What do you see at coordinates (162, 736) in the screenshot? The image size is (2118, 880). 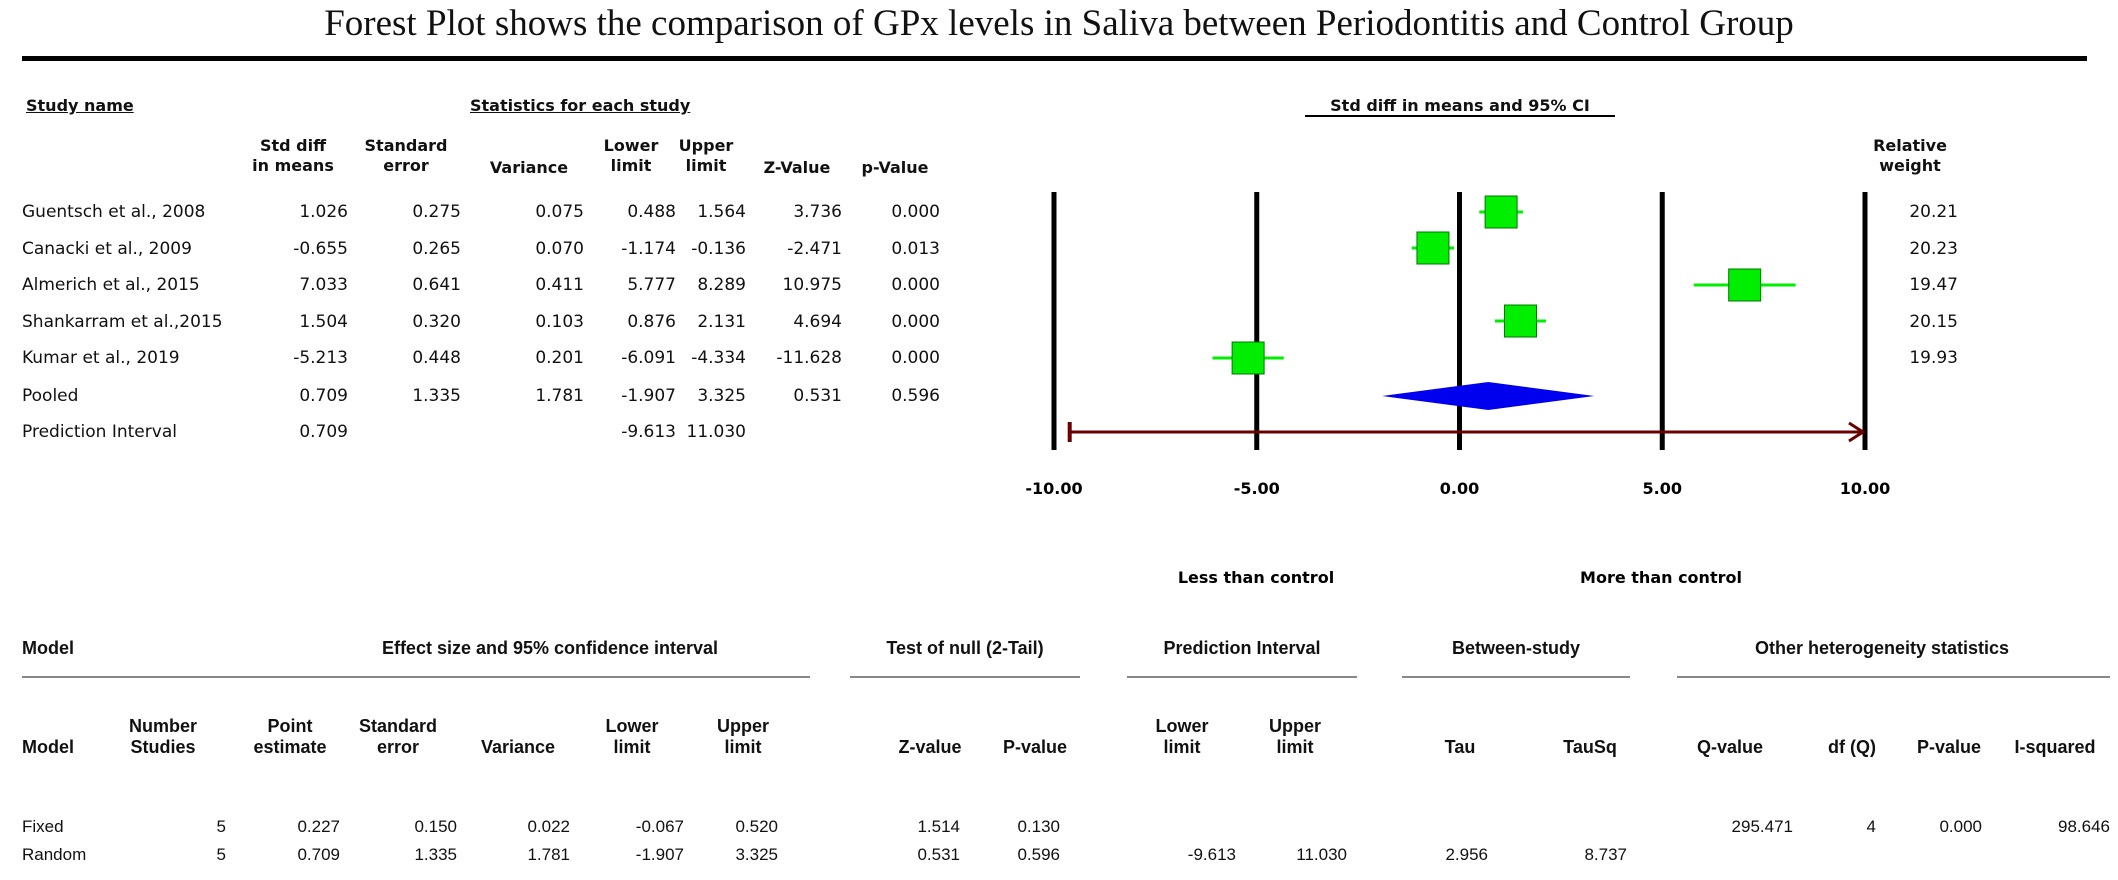 I see `summary-col-header: Number Studies` at bounding box center [162, 736].